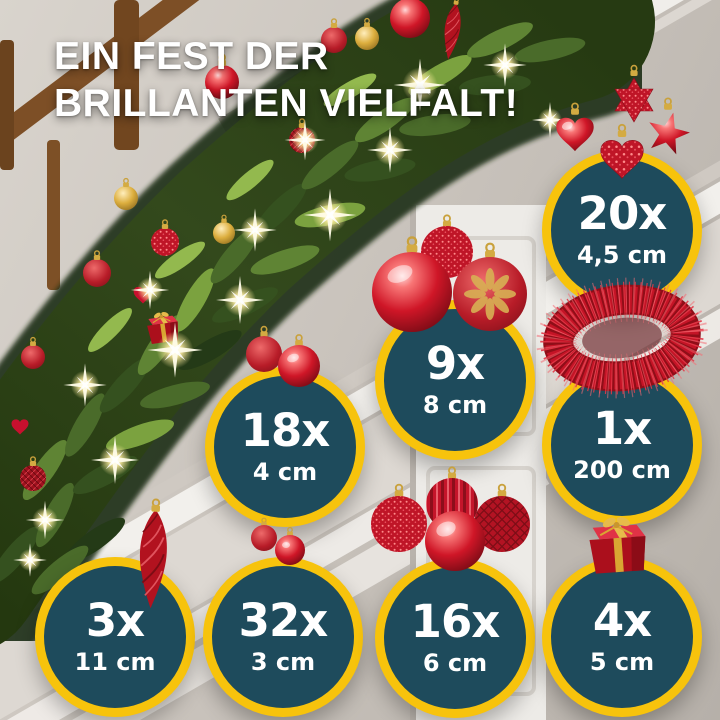  Describe the element at coordinates (622, 213) in the screenshot. I see `badge-quantity: 20x` at that location.